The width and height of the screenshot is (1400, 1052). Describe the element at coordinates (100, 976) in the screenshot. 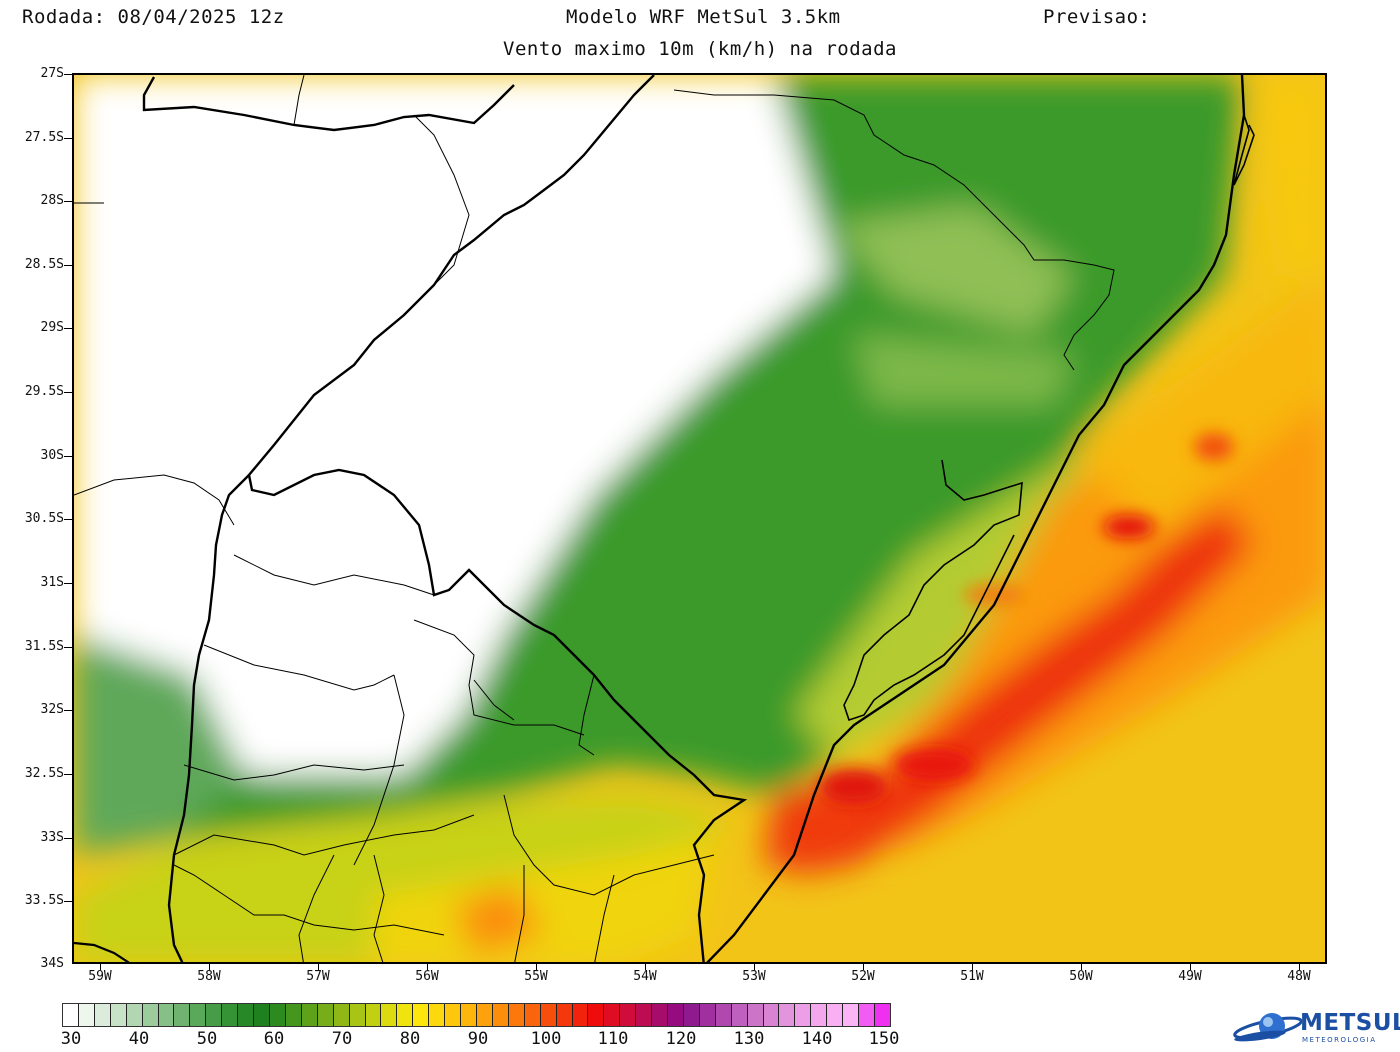

I see `lon-label: 59W` at that location.